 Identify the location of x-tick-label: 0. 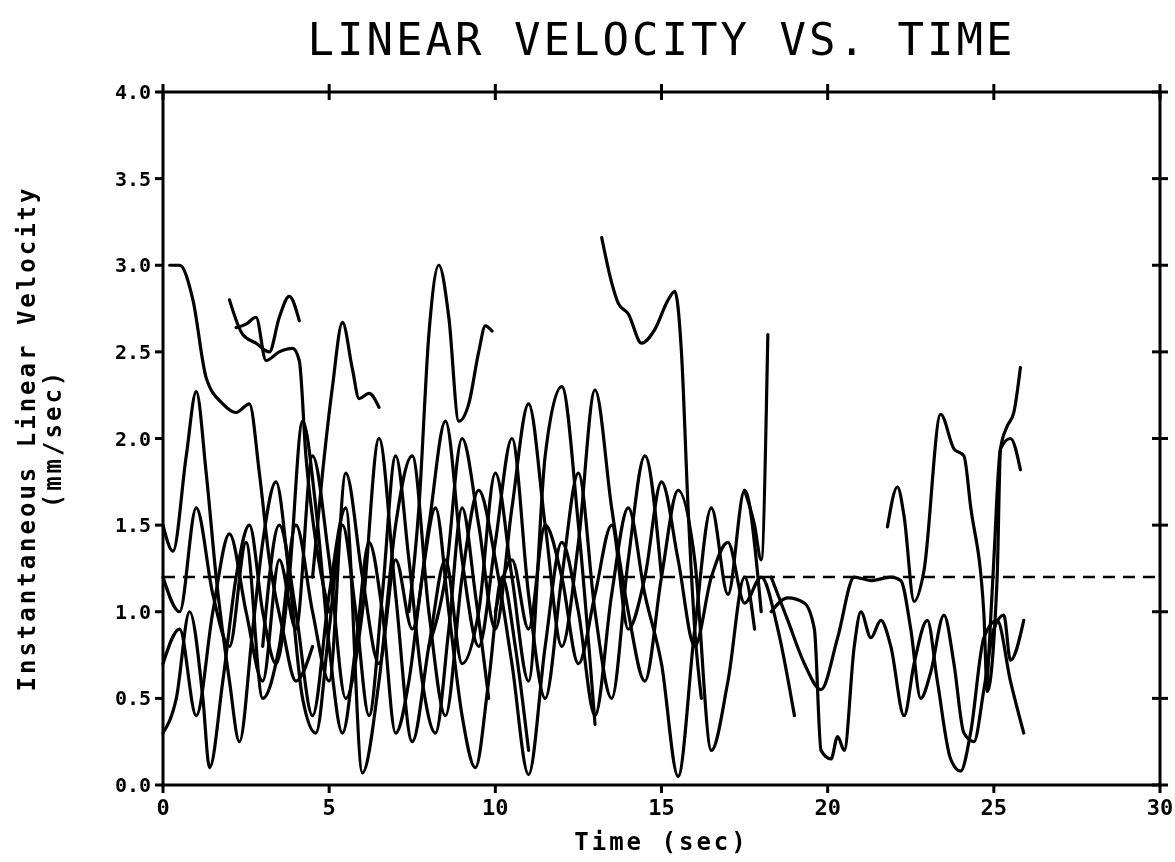
(163, 807).